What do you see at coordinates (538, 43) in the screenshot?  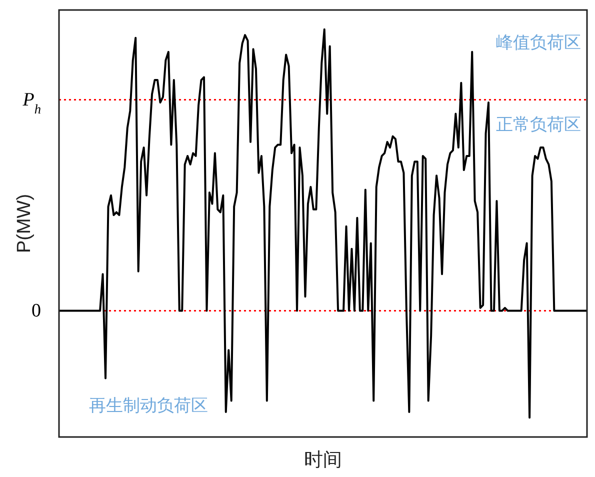 I see `annotation: 峰值负荷区` at bounding box center [538, 43].